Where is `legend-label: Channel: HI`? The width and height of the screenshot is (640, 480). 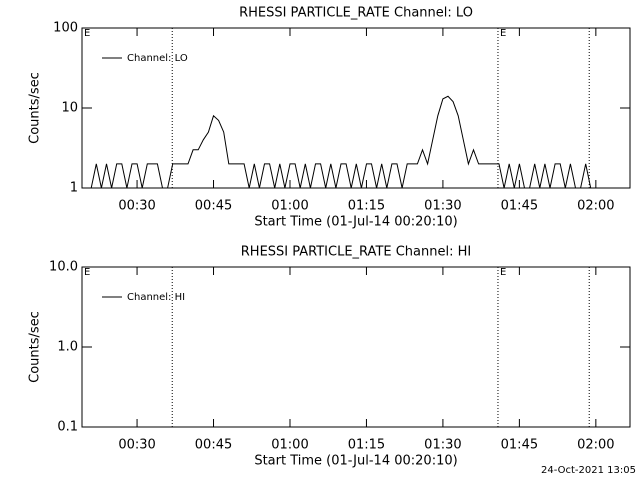
legend-label: Channel: HI is located at coordinates (156, 297).